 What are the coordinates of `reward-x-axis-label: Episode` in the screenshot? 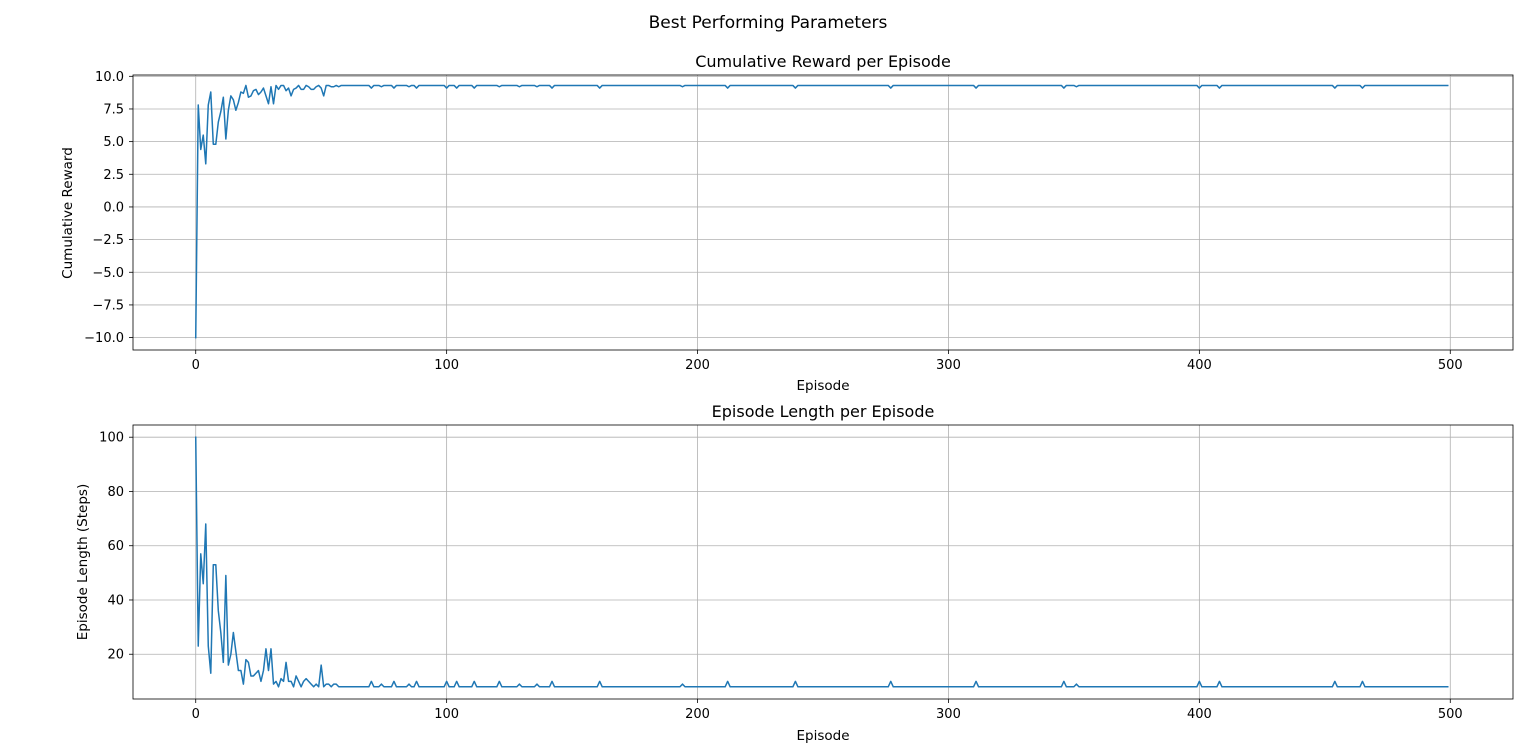 It's located at (822, 386).